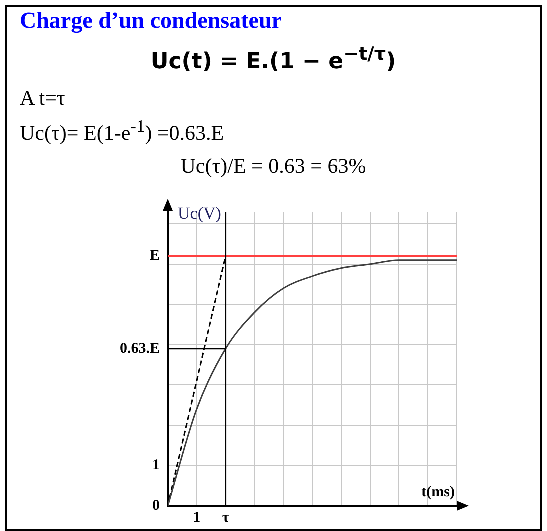  Describe the element at coordinates (156, 506) in the screenshot. I see `y-tick-label: 0` at that location.